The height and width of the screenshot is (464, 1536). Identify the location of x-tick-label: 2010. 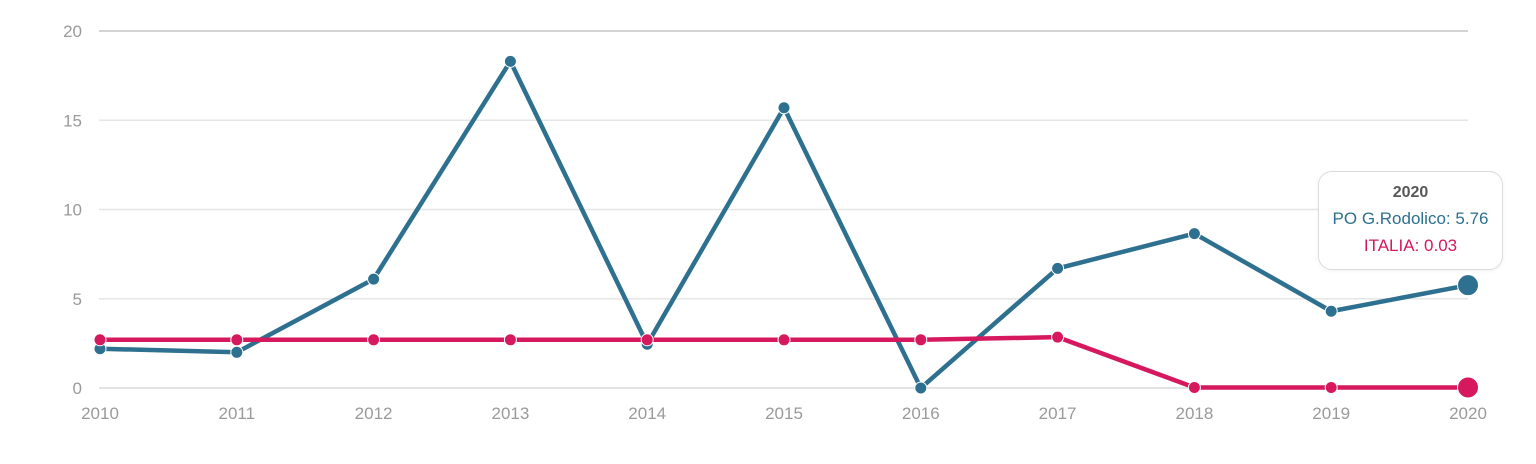
(100, 413).